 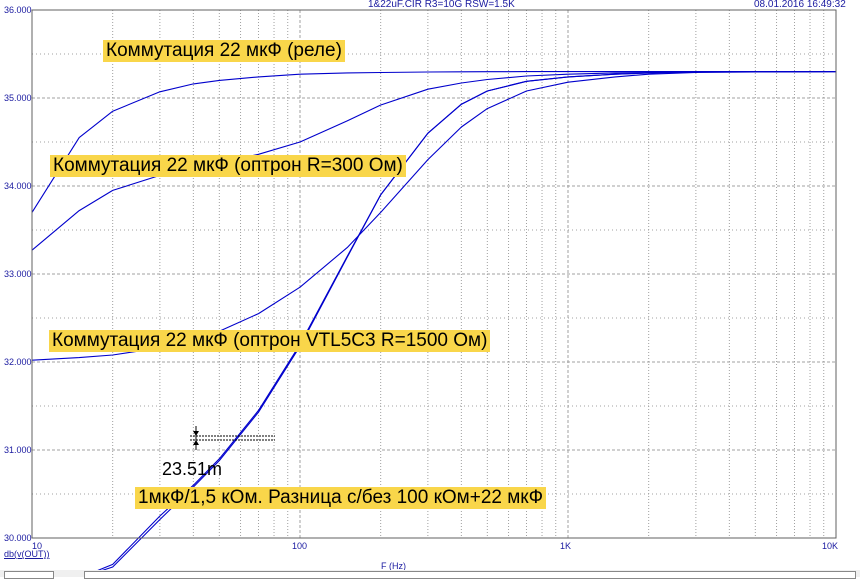 What do you see at coordinates (18, 186) in the screenshot?
I see `y-tick-label: 34.000` at bounding box center [18, 186].